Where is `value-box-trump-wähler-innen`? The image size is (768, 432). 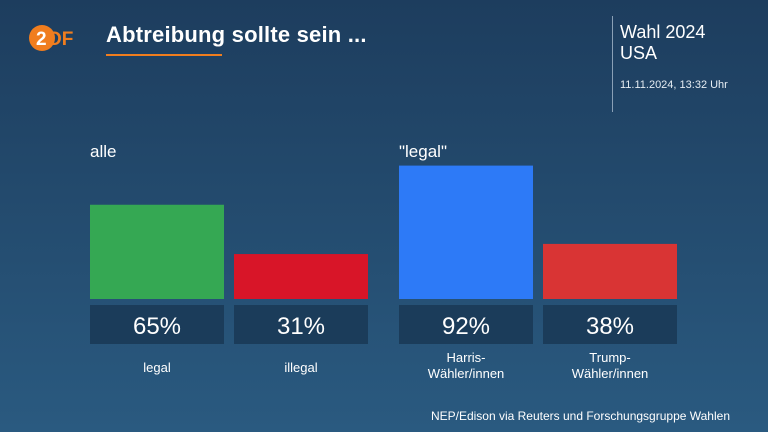 value-box-trump-wähler-innen is located at coordinates (610, 324).